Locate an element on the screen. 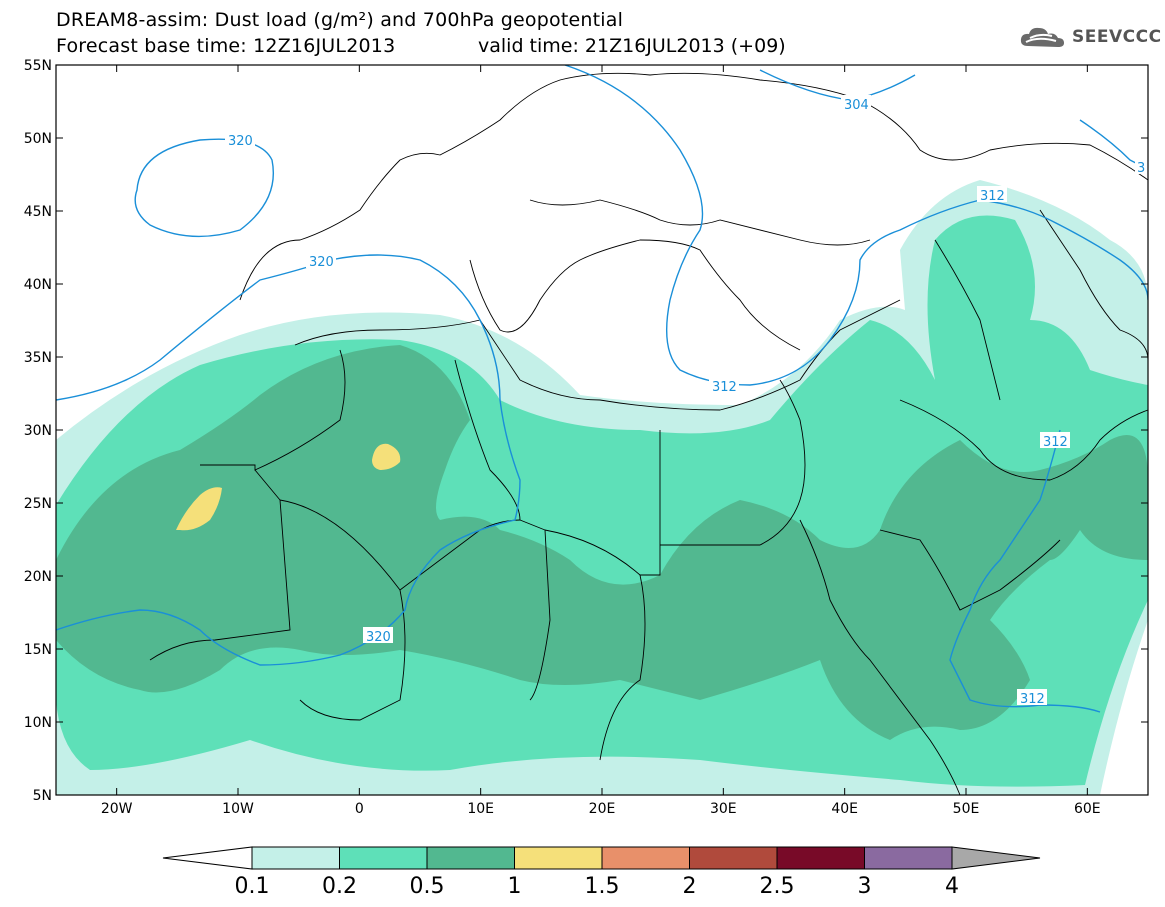  lon-tick-label: 50E is located at coordinates (966, 809).